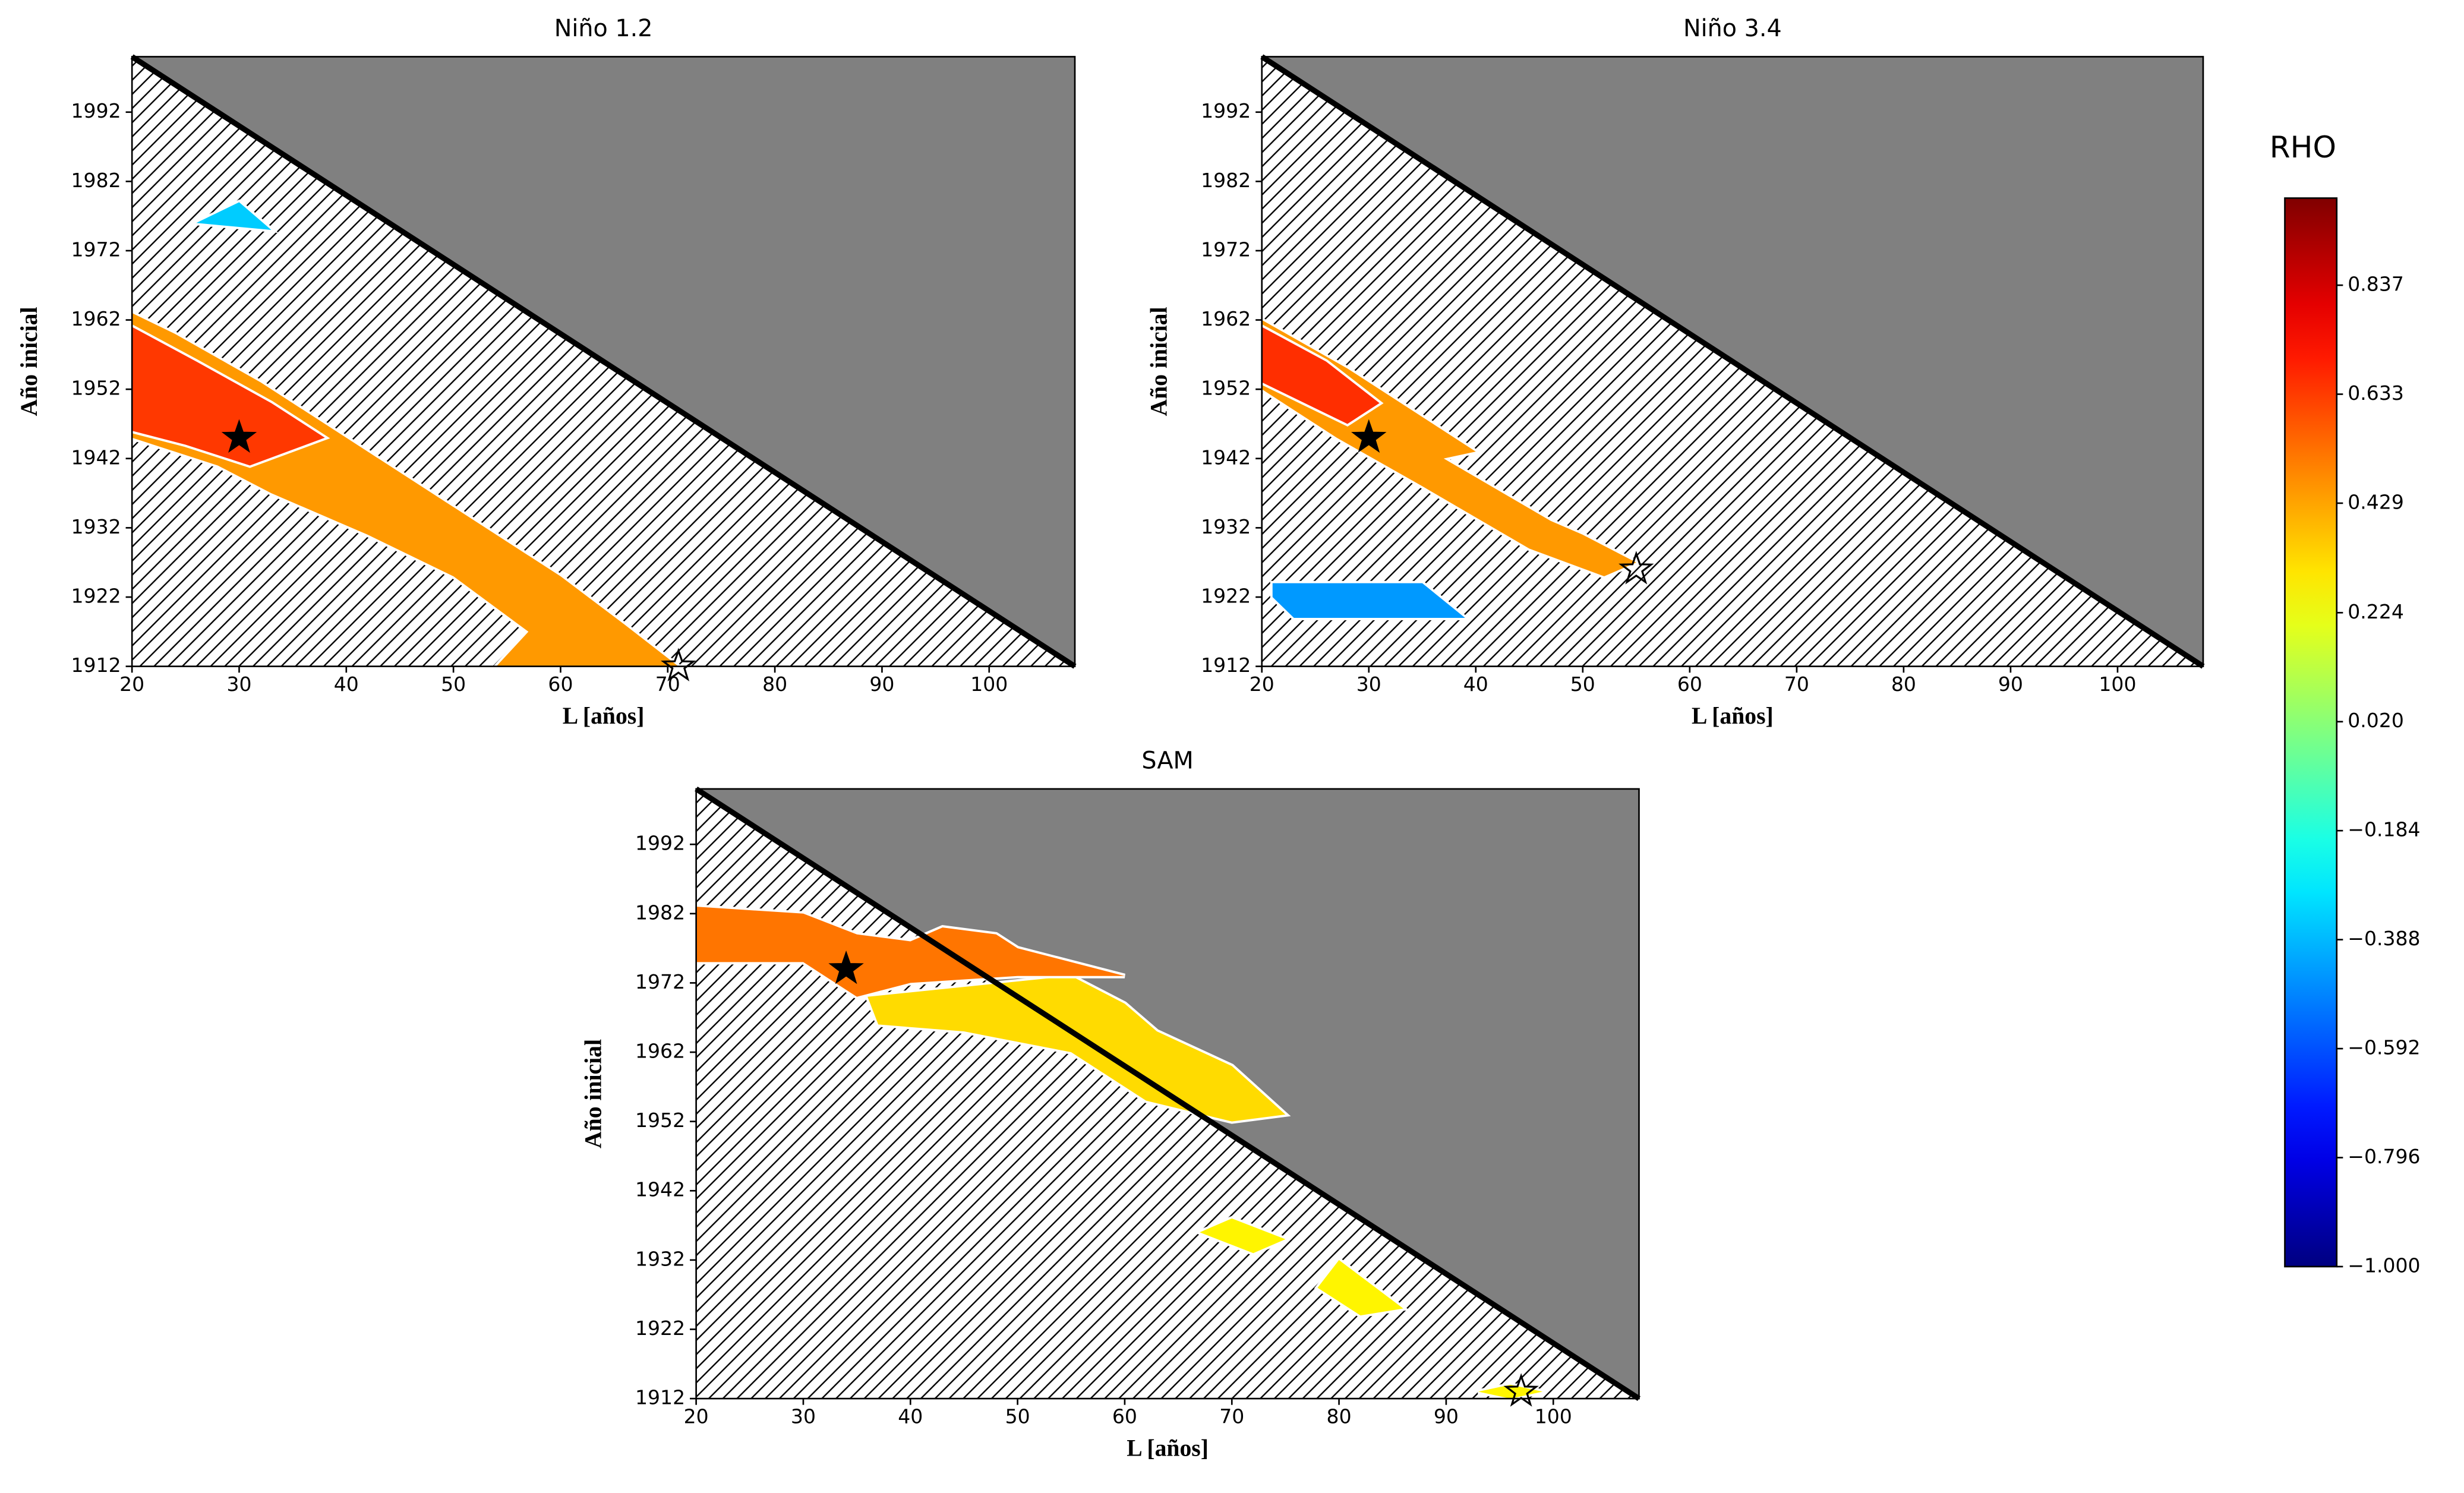 This screenshot has width=2464, height=1493. Describe the element at coordinates (2384, 938) in the screenshot. I see `colorbar-tick-label: −0.388` at that location.